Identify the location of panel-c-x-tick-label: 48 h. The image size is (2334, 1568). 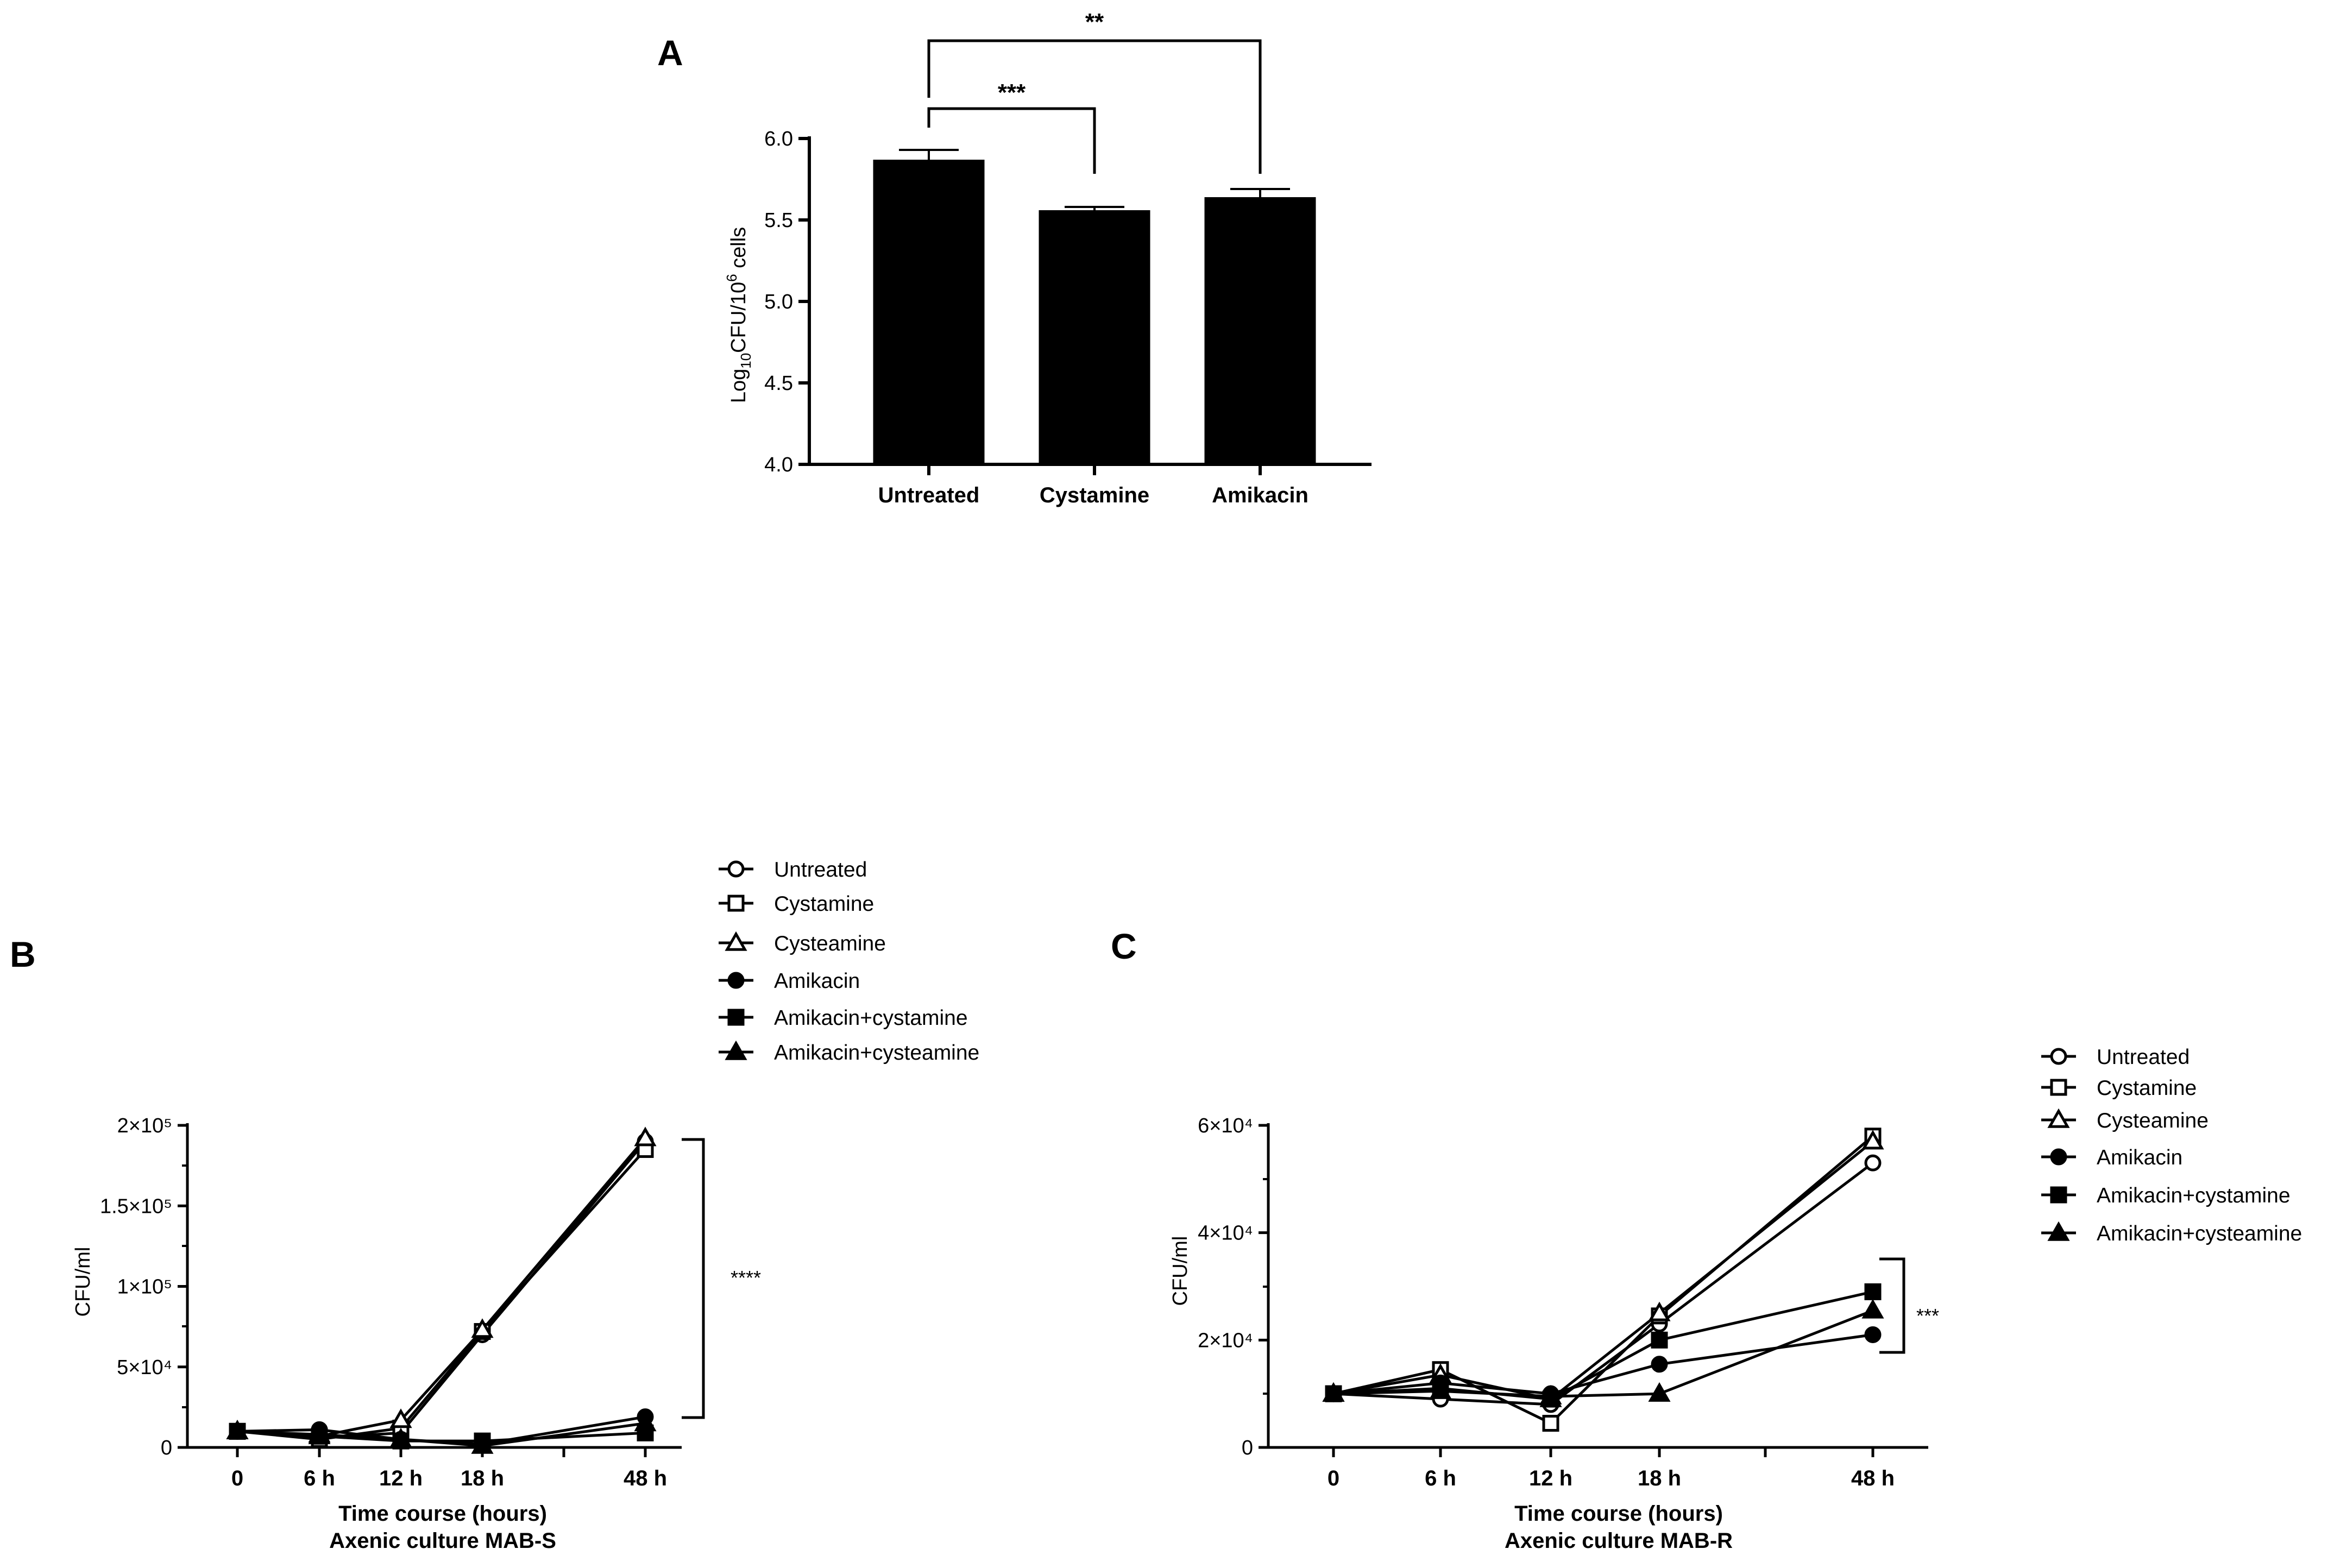
(1873, 1478).